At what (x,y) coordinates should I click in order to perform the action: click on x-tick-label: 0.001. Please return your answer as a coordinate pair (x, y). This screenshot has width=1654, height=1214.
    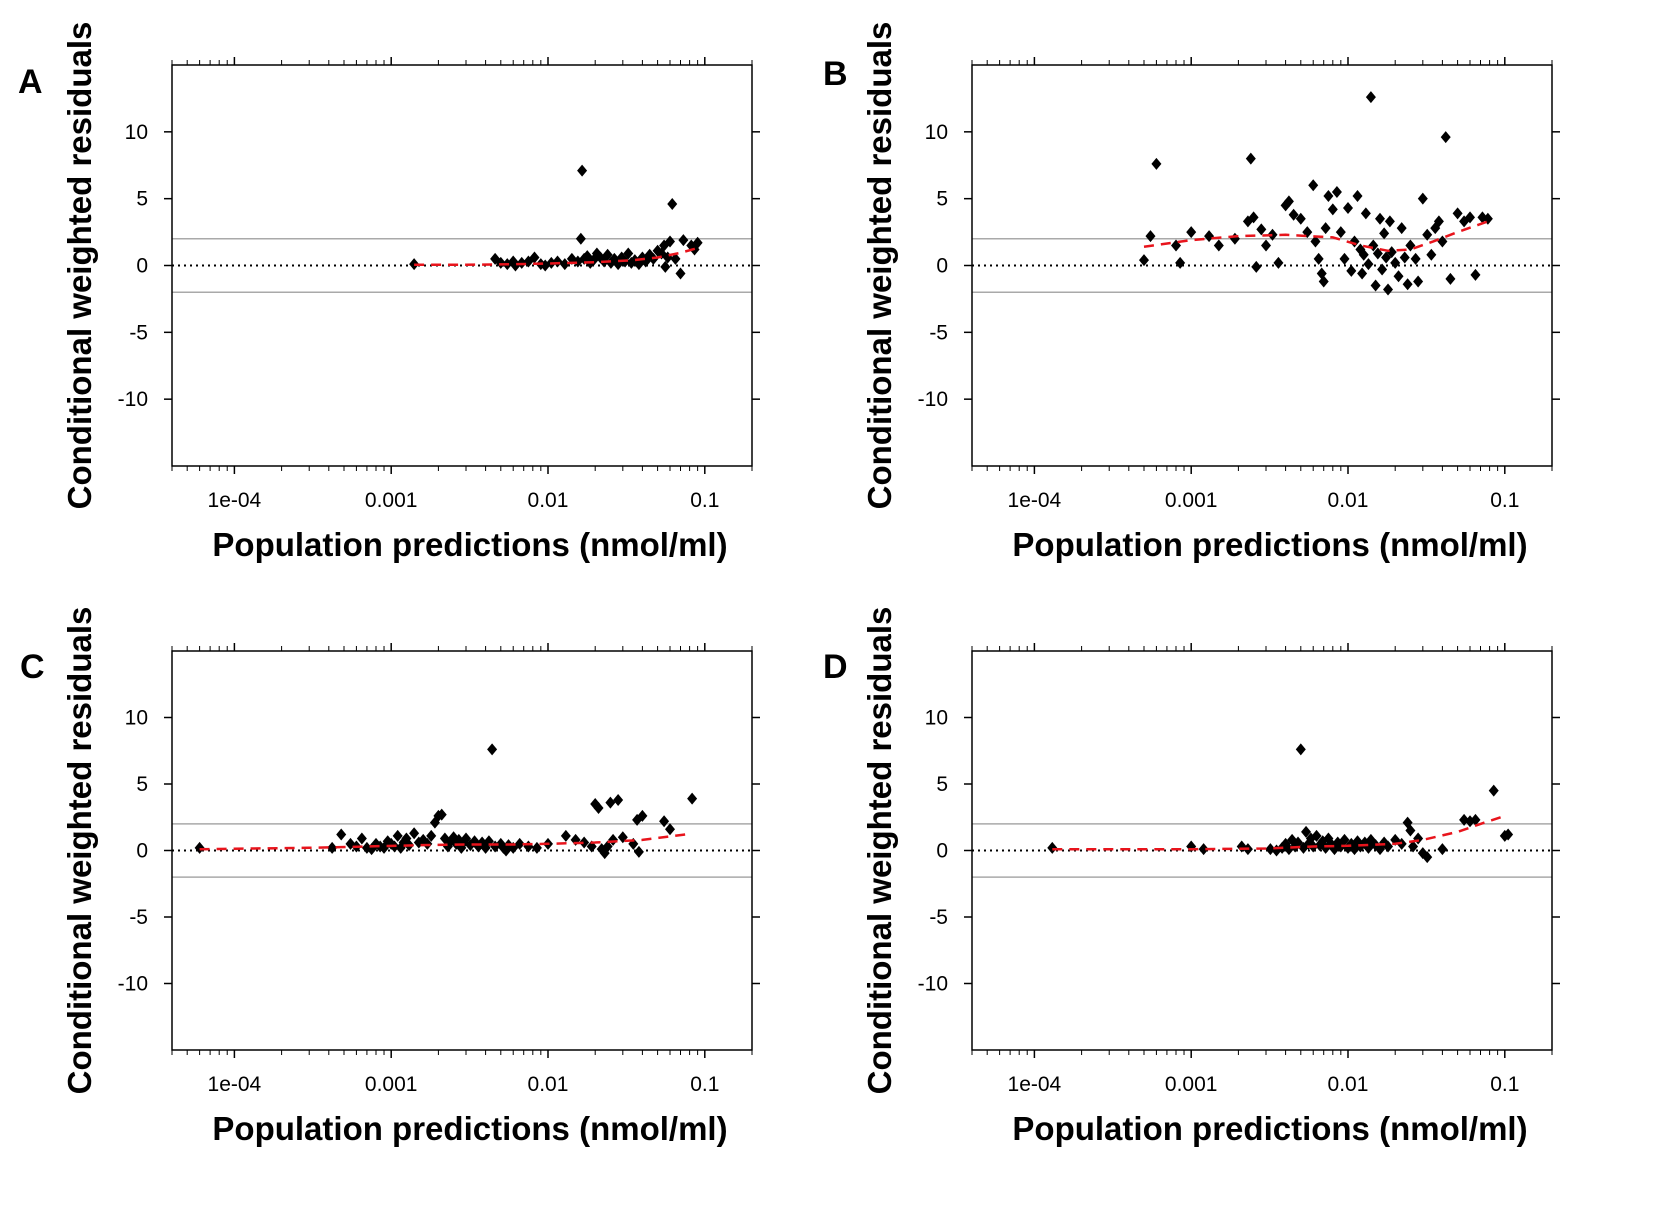
    Looking at the image, I should click on (1191, 500).